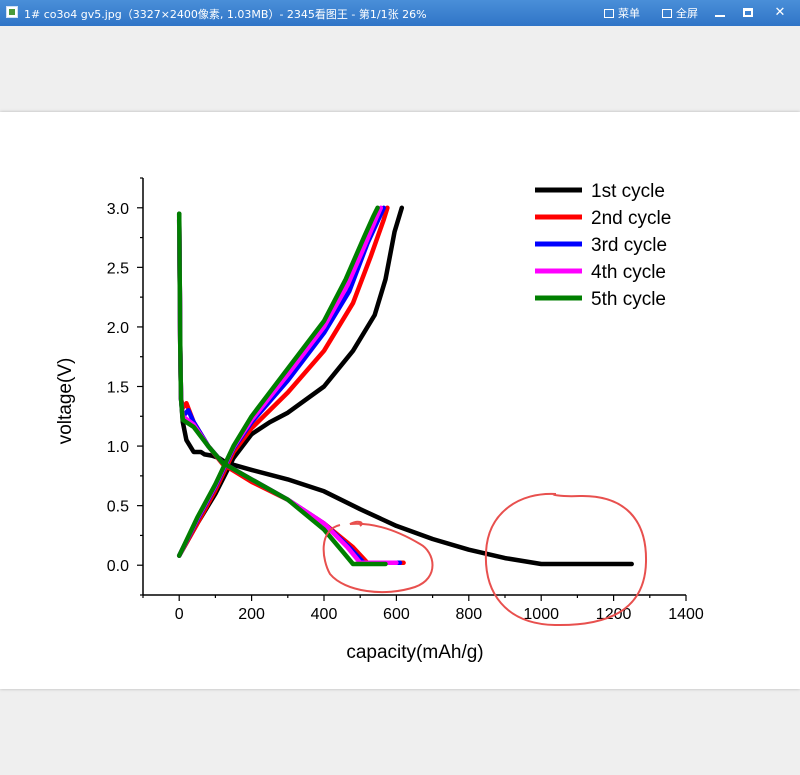 This screenshot has height=775, width=800. I want to click on x-tick-label: 1000, so click(541, 614).